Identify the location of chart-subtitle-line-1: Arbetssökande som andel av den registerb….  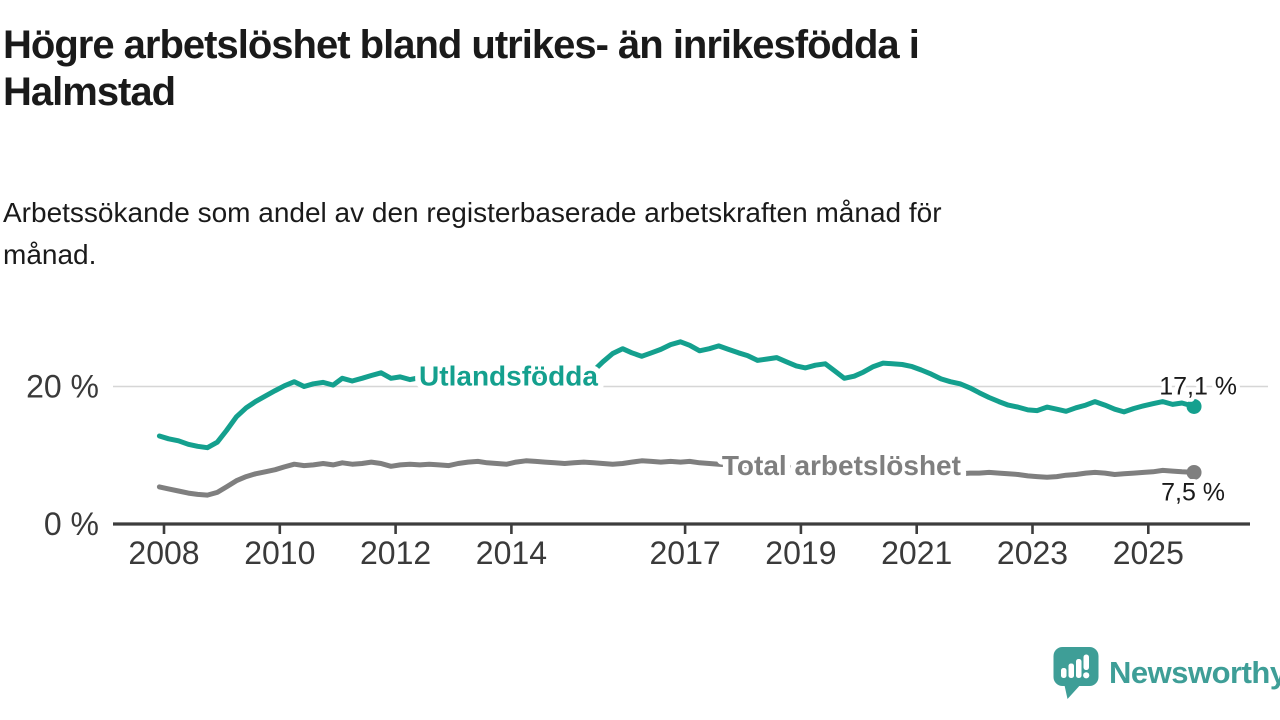
(472, 212).